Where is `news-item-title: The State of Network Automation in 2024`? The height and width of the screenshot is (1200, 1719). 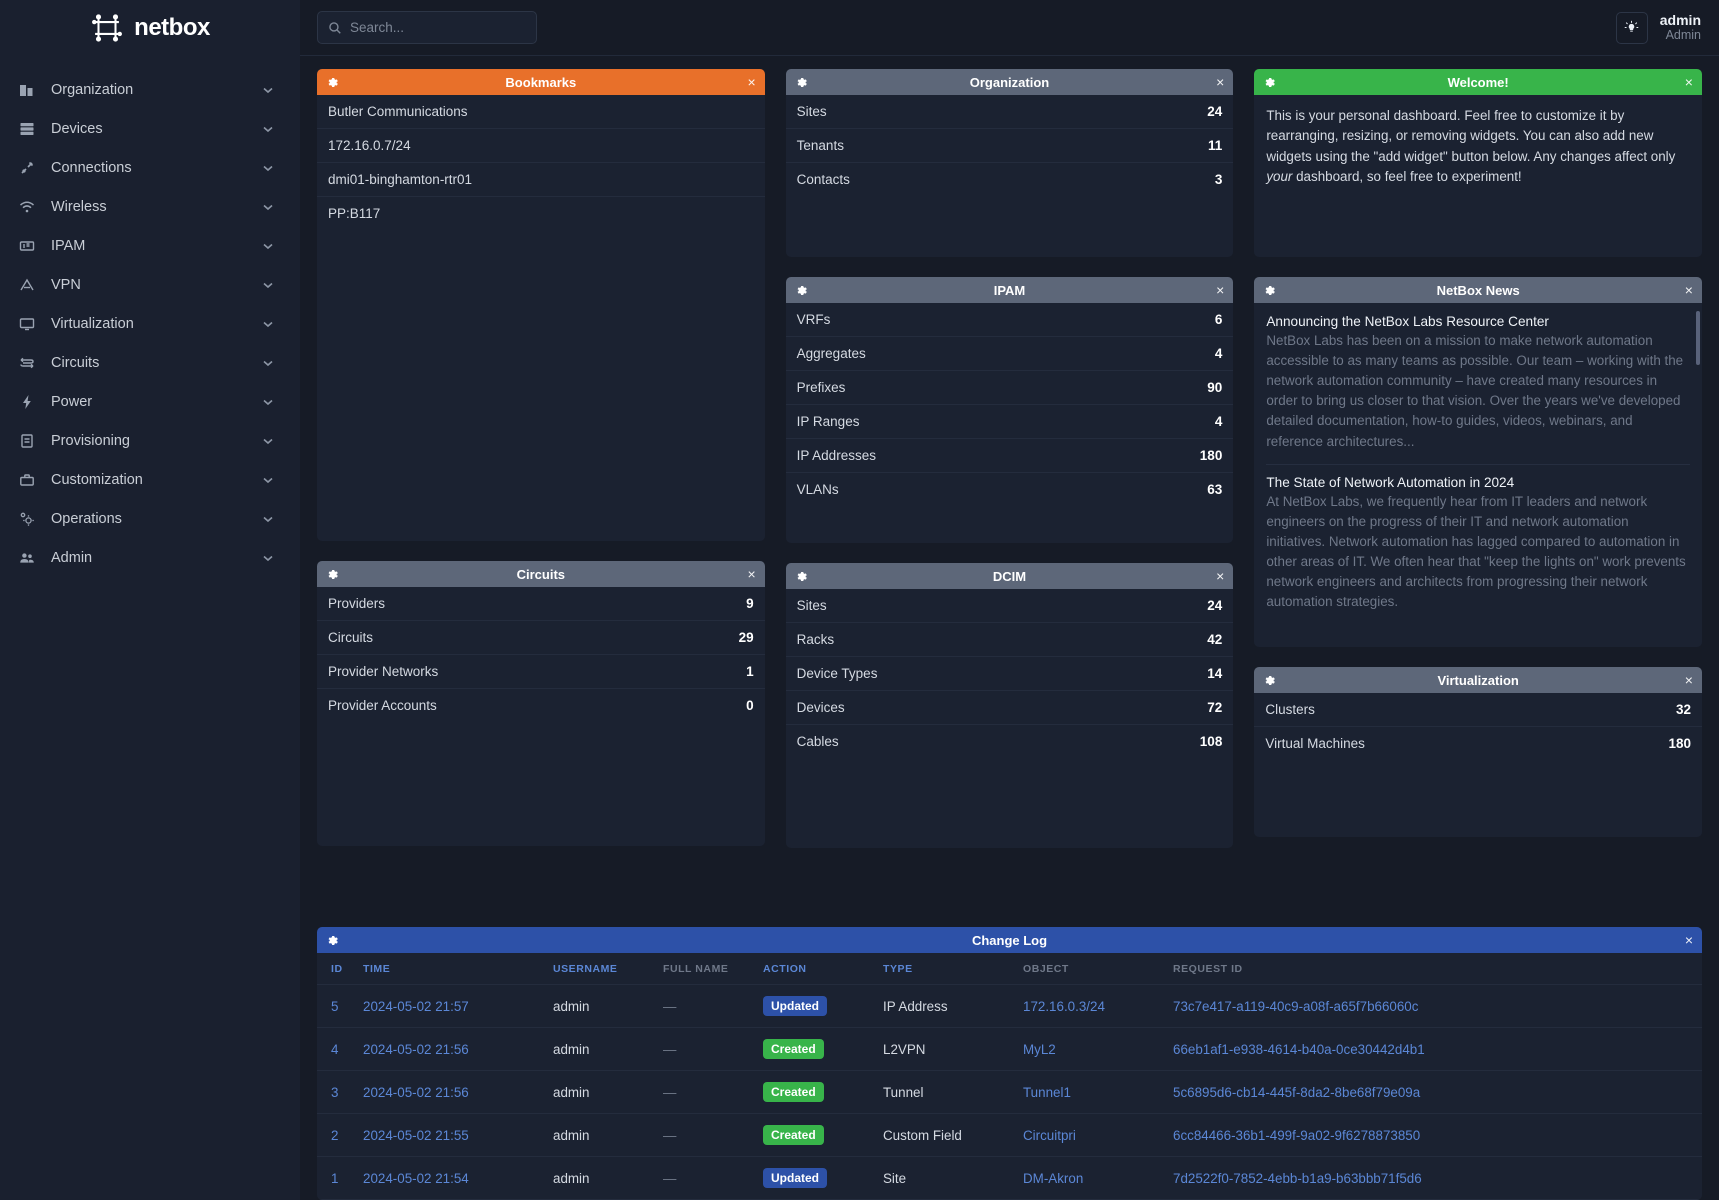 news-item-title: The State of Network Automation in 2024 is located at coordinates (1390, 482).